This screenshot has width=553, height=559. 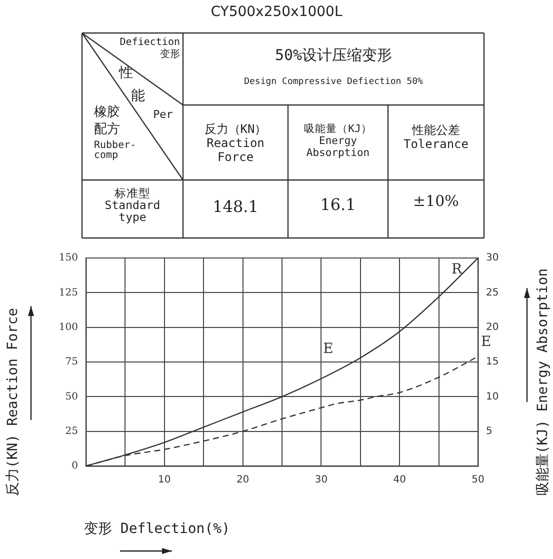 What do you see at coordinates (338, 141) in the screenshot?
I see `text: 吸能量（KJ） Energy Absorption` at bounding box center [338, 141].